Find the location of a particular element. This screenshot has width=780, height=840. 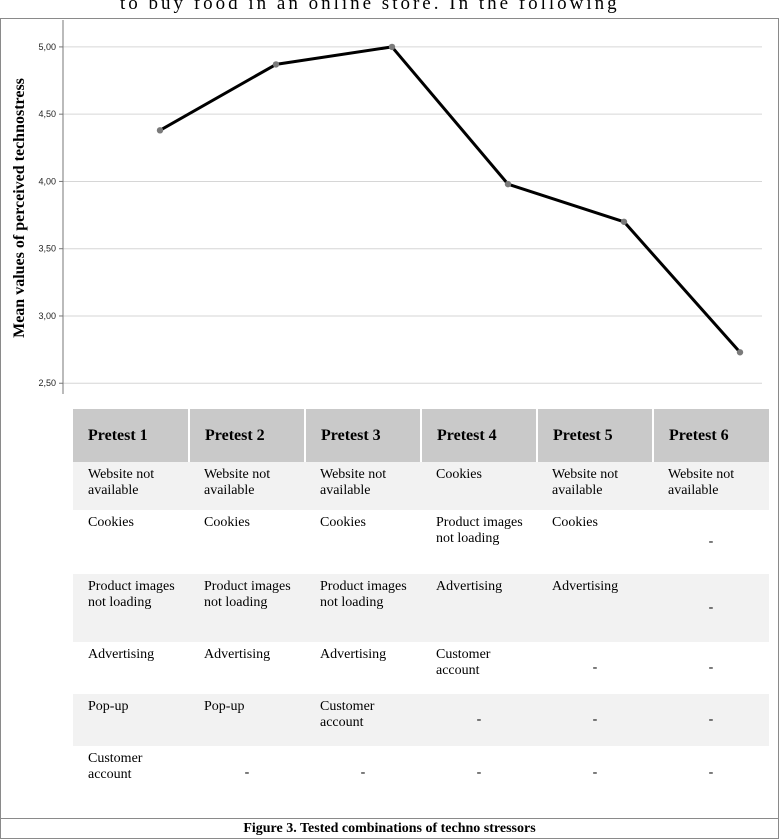

y-axis-label-box: Mean values of perceived technostress is located at coordinates (19, 208).